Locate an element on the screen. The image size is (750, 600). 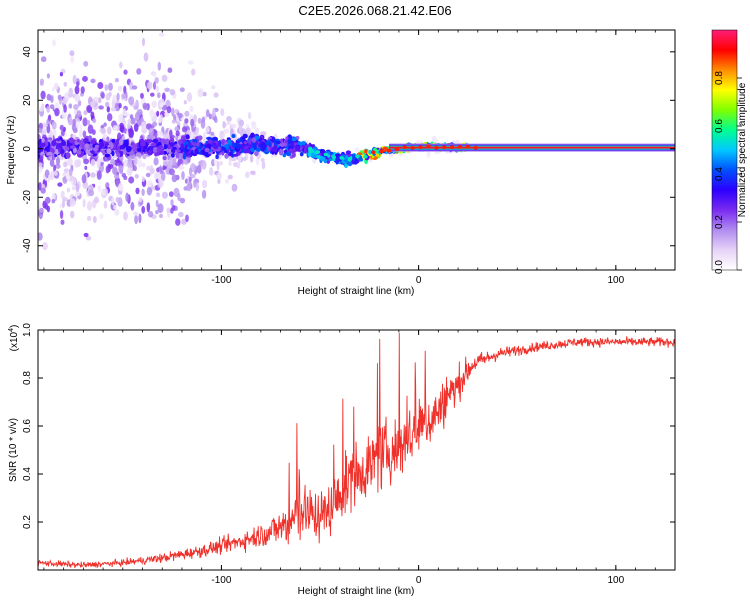
colorbar-tick-label: 0.0 is located at coordinates (719, 267).